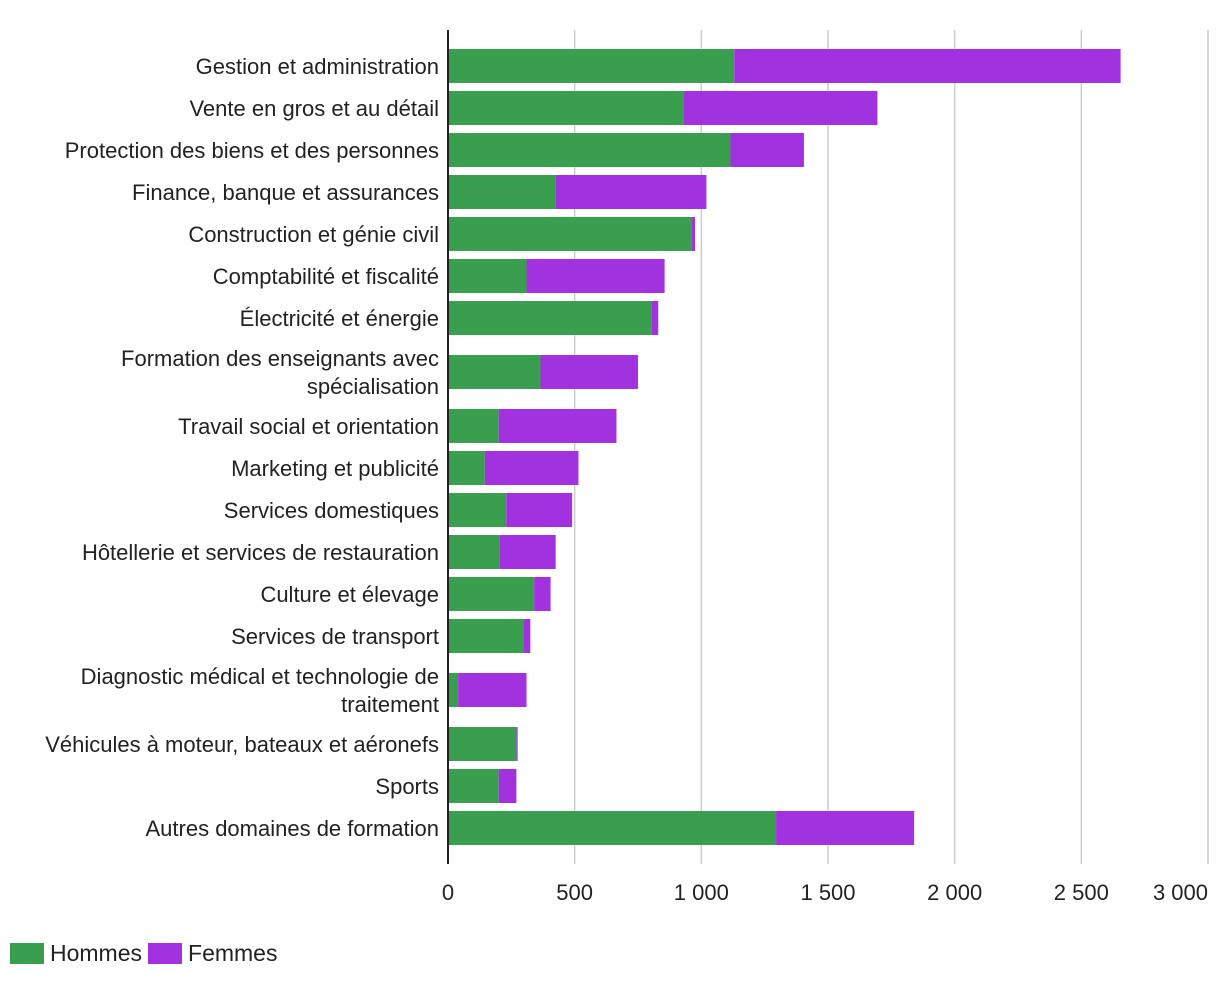 This screenshot has width=1220, height=986. Describe the element at coordinates (165, 953) in the screenshot. I see `legend-swatch-femmes` at that location.